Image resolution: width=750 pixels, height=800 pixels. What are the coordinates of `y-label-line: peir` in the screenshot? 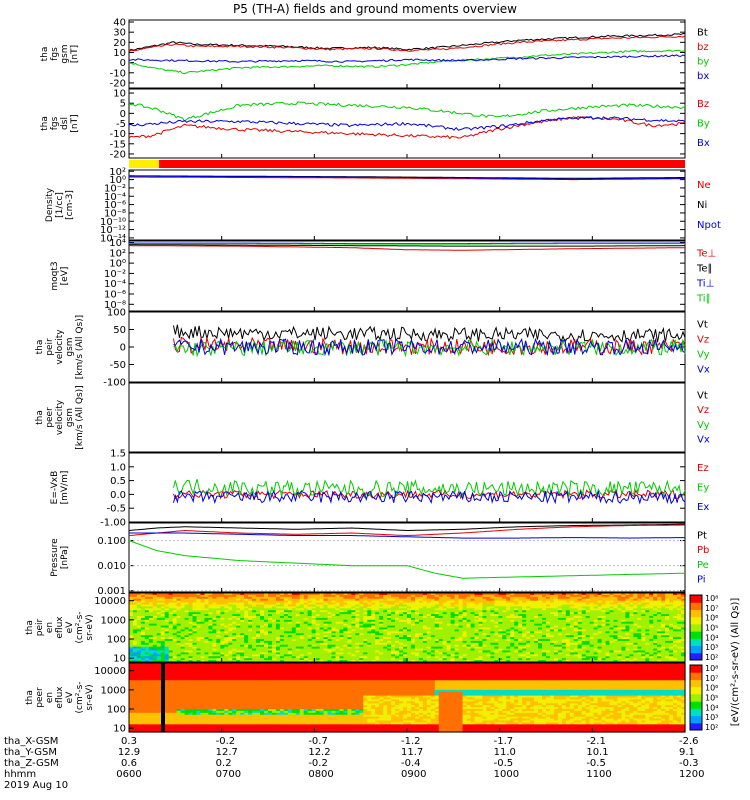 It's located at (40, 627).